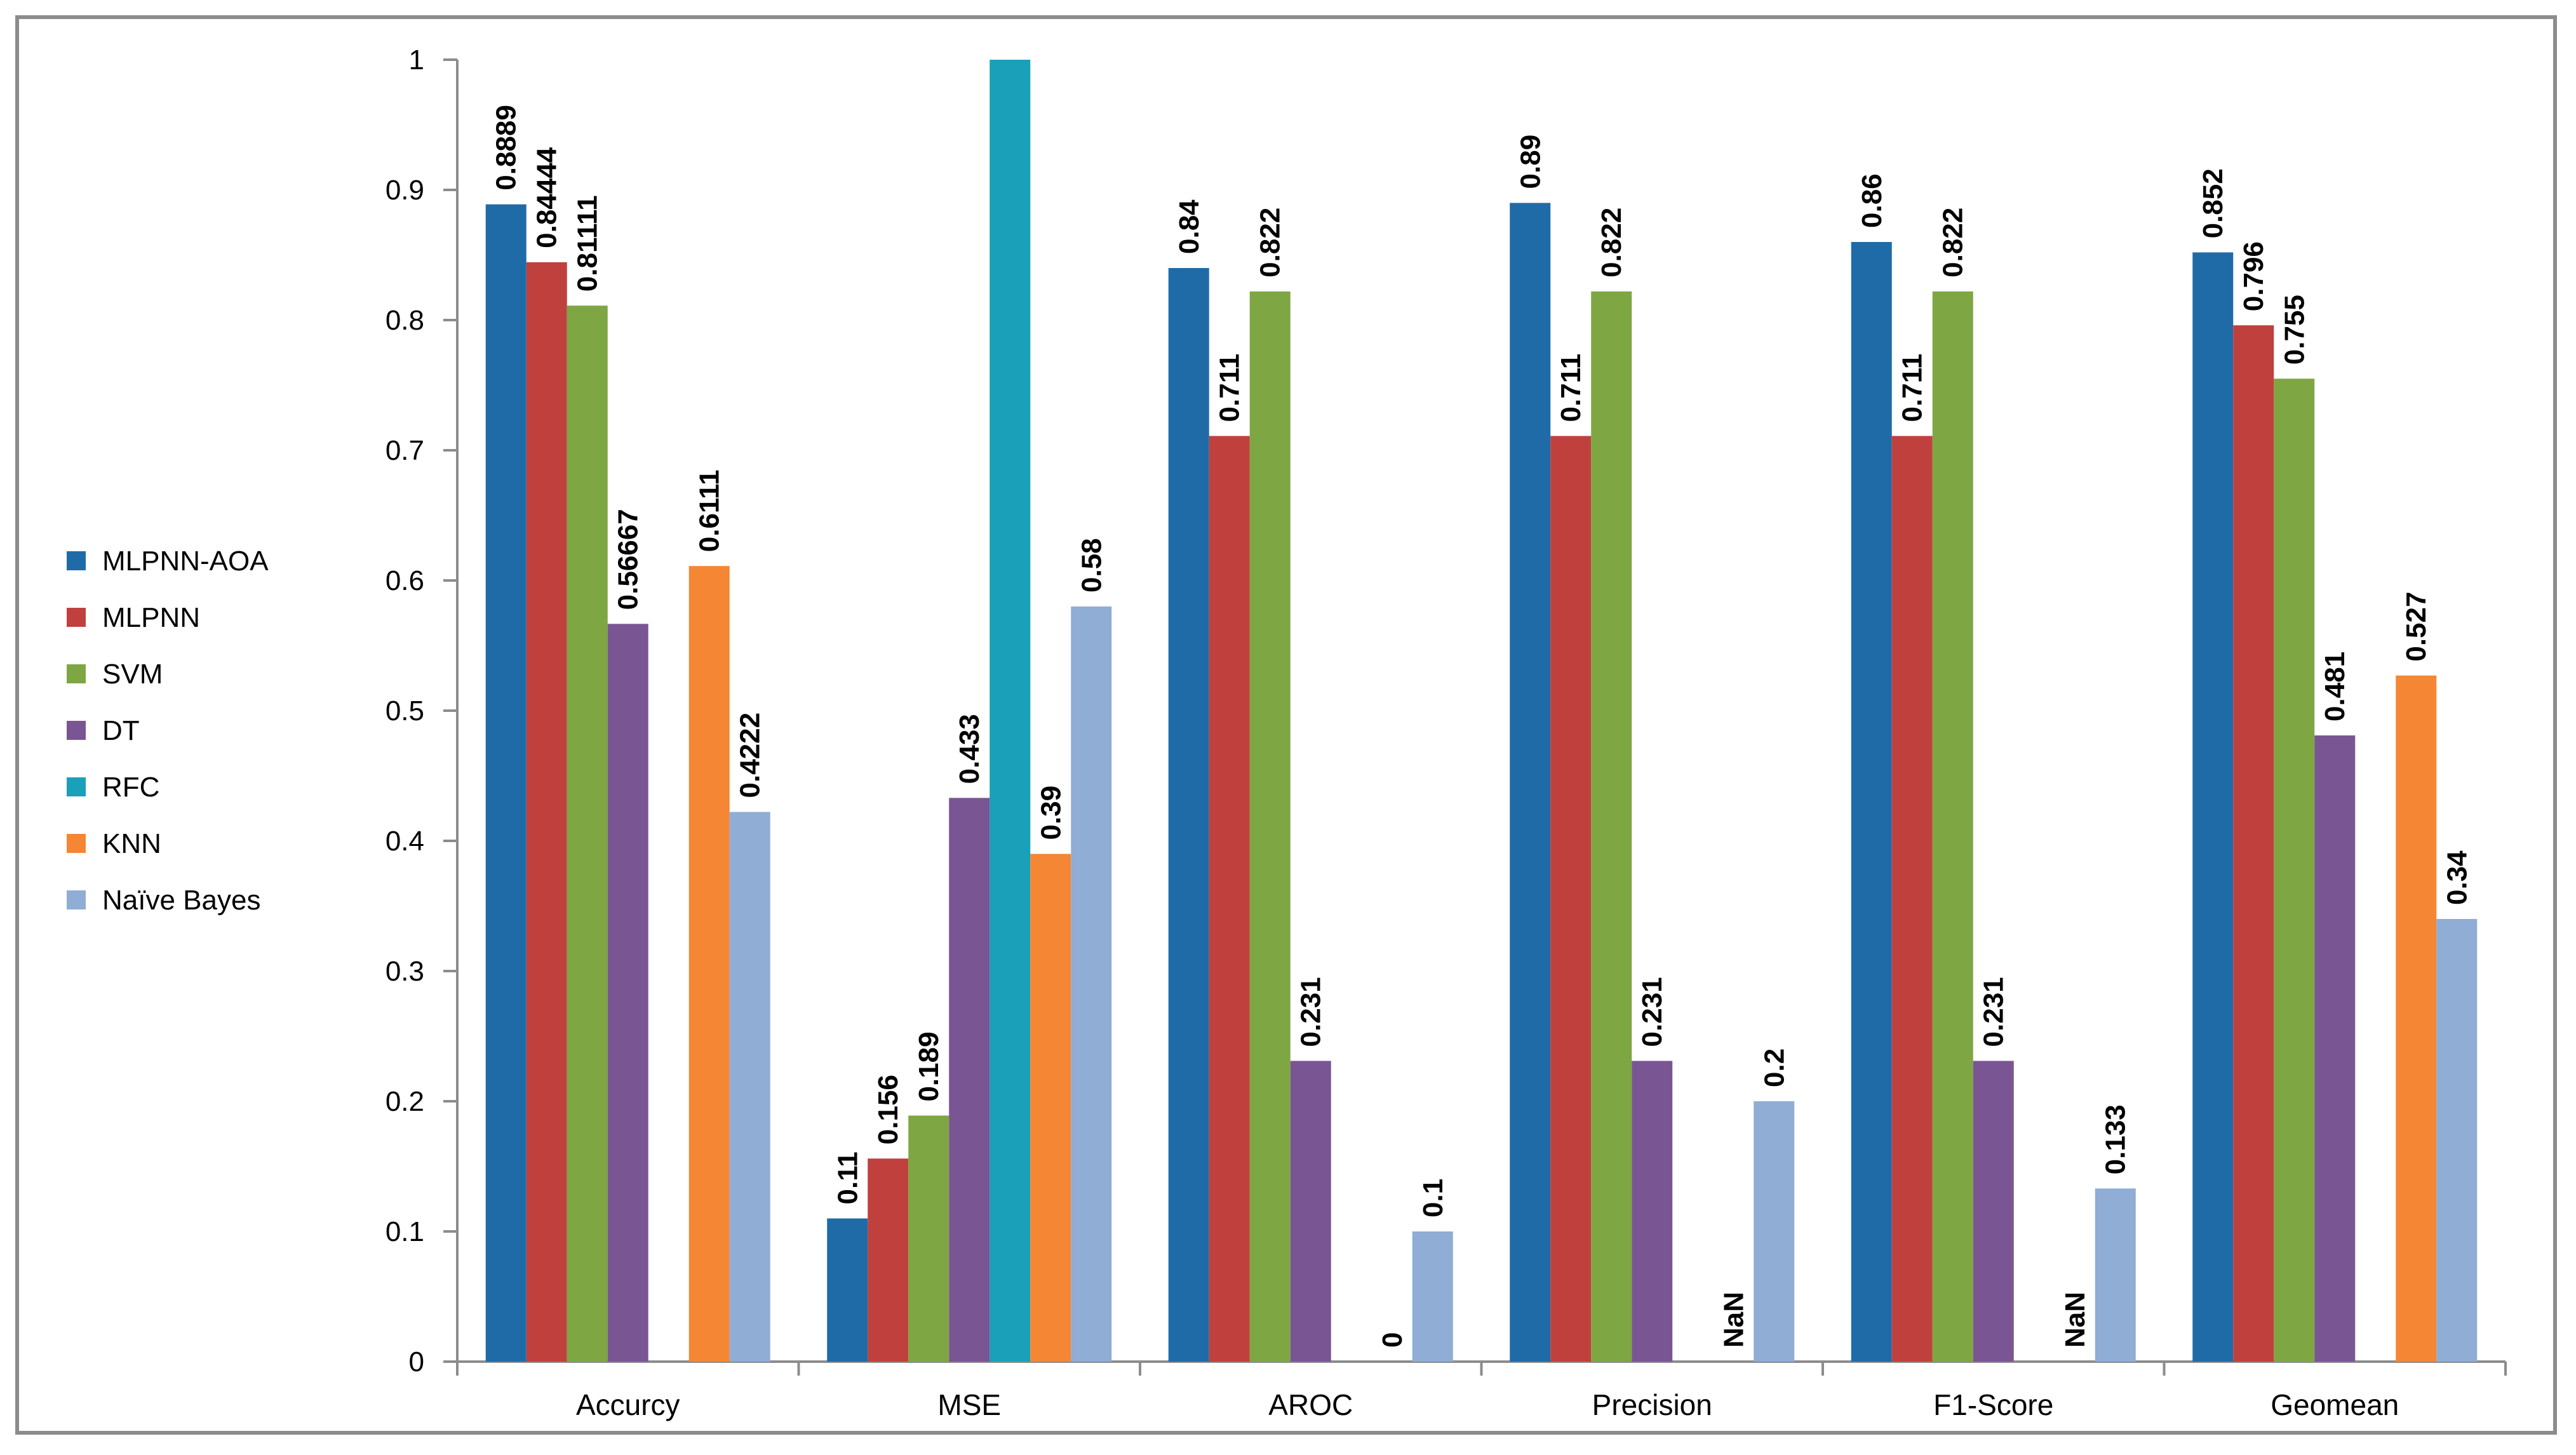  I want to click on data-label: 0.58, so click(1091, 565).